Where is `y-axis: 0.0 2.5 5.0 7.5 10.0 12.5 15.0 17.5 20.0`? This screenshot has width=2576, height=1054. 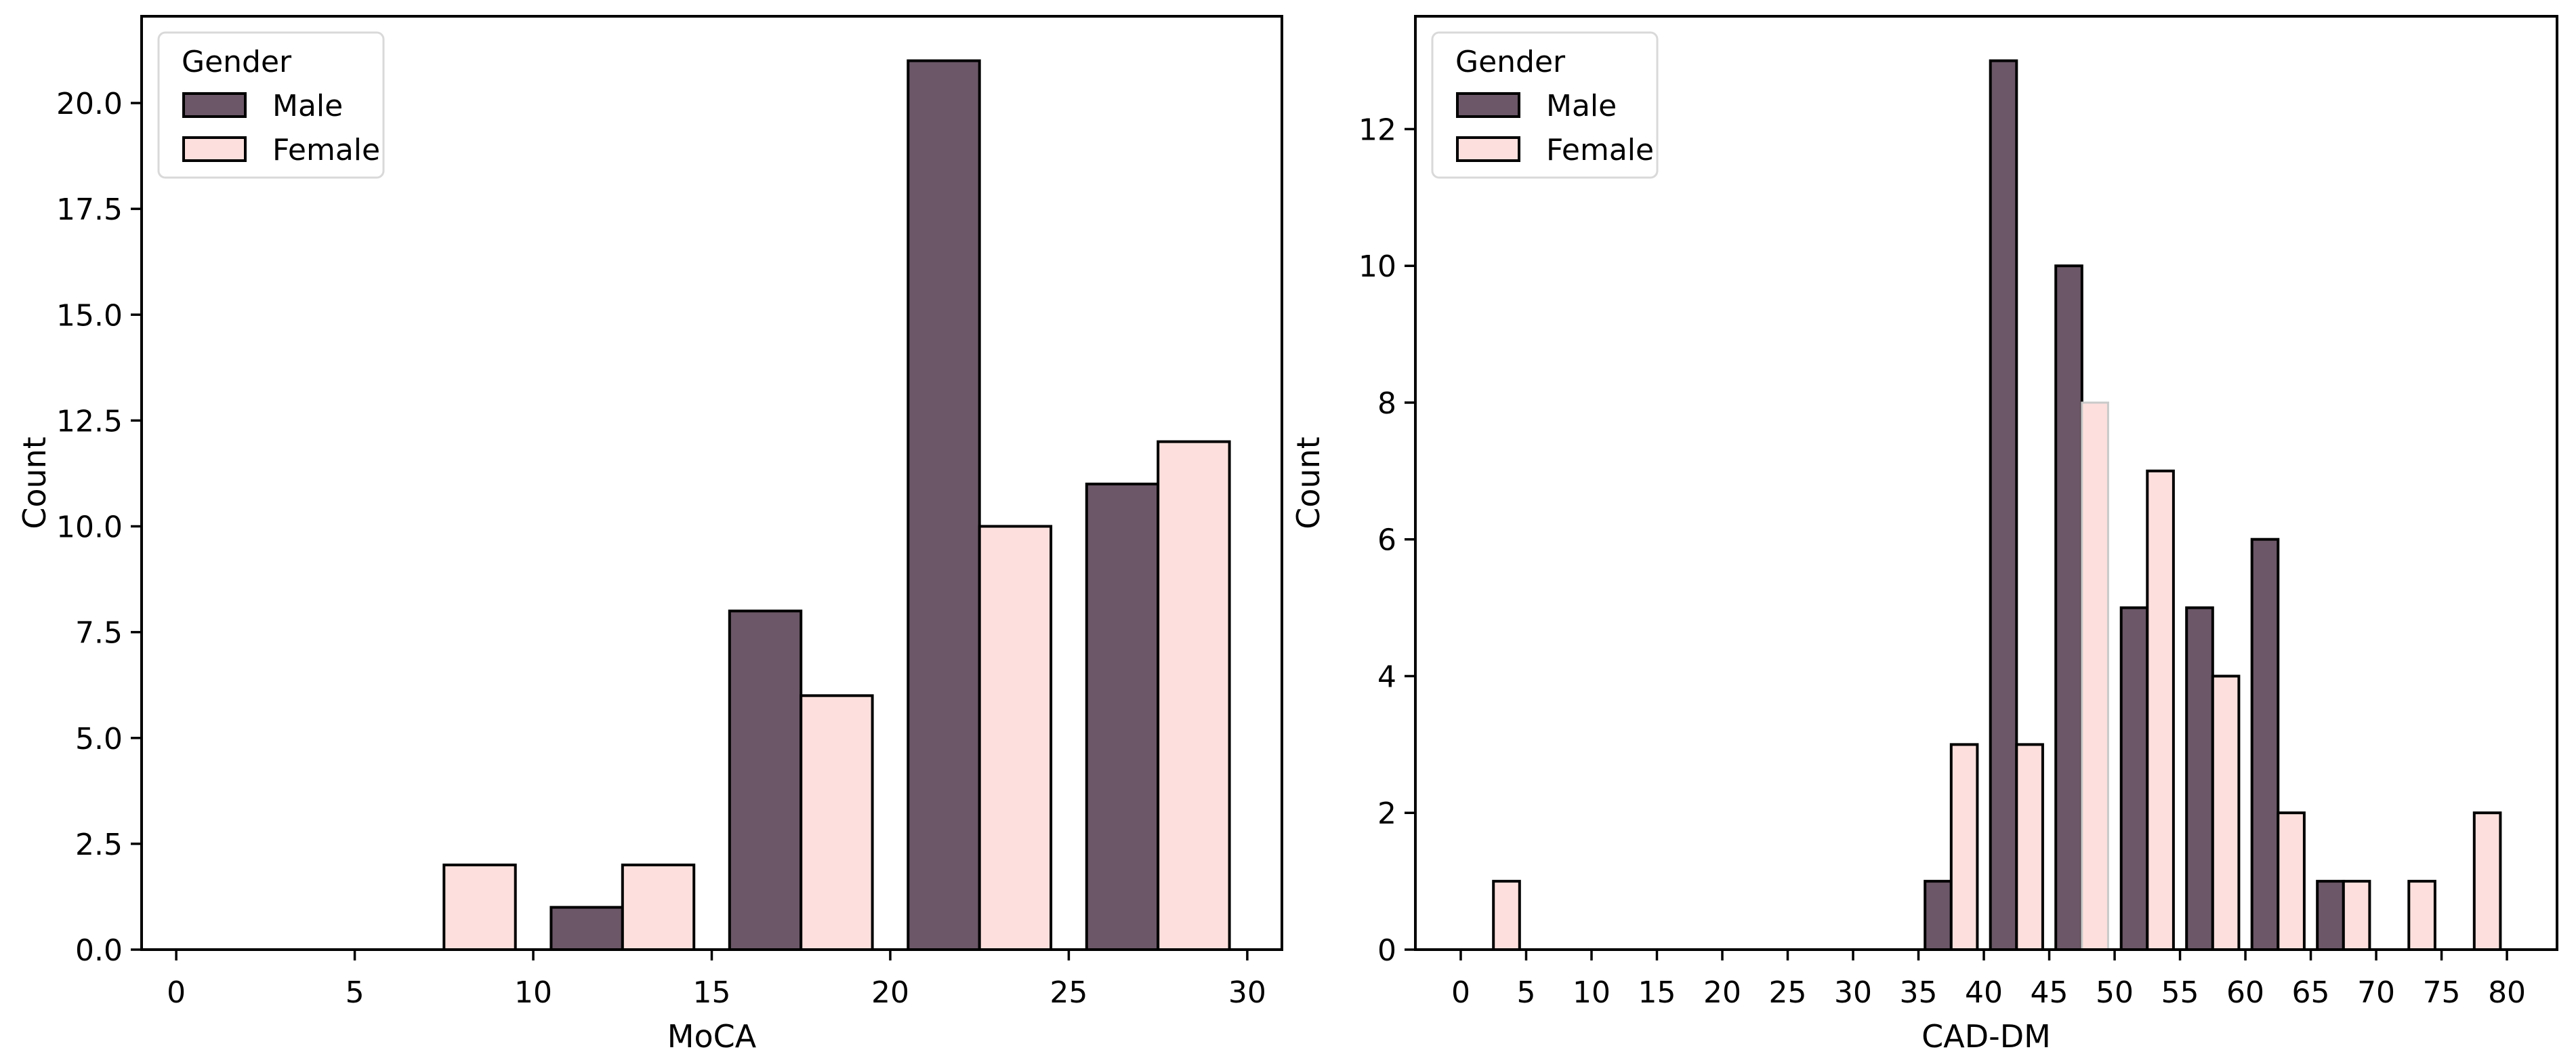
y-axis: 0.0 2.5 5.0 7.5 10.0 12.5 15.0 17.5 20.0 is located at coordinates (99, 527).